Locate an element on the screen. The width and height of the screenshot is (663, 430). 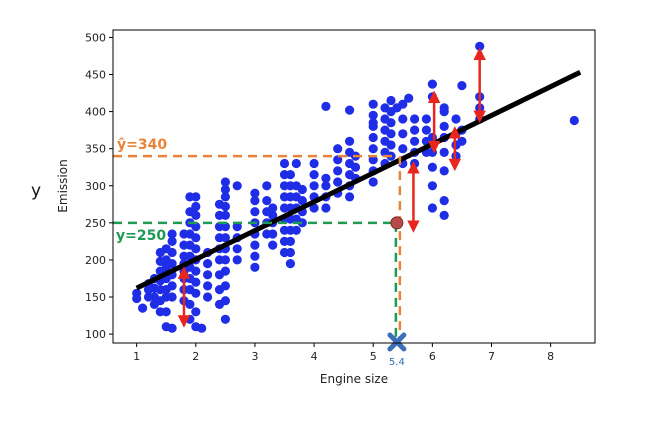
x-tick-label: 5 is located at coordinates (373, 356).